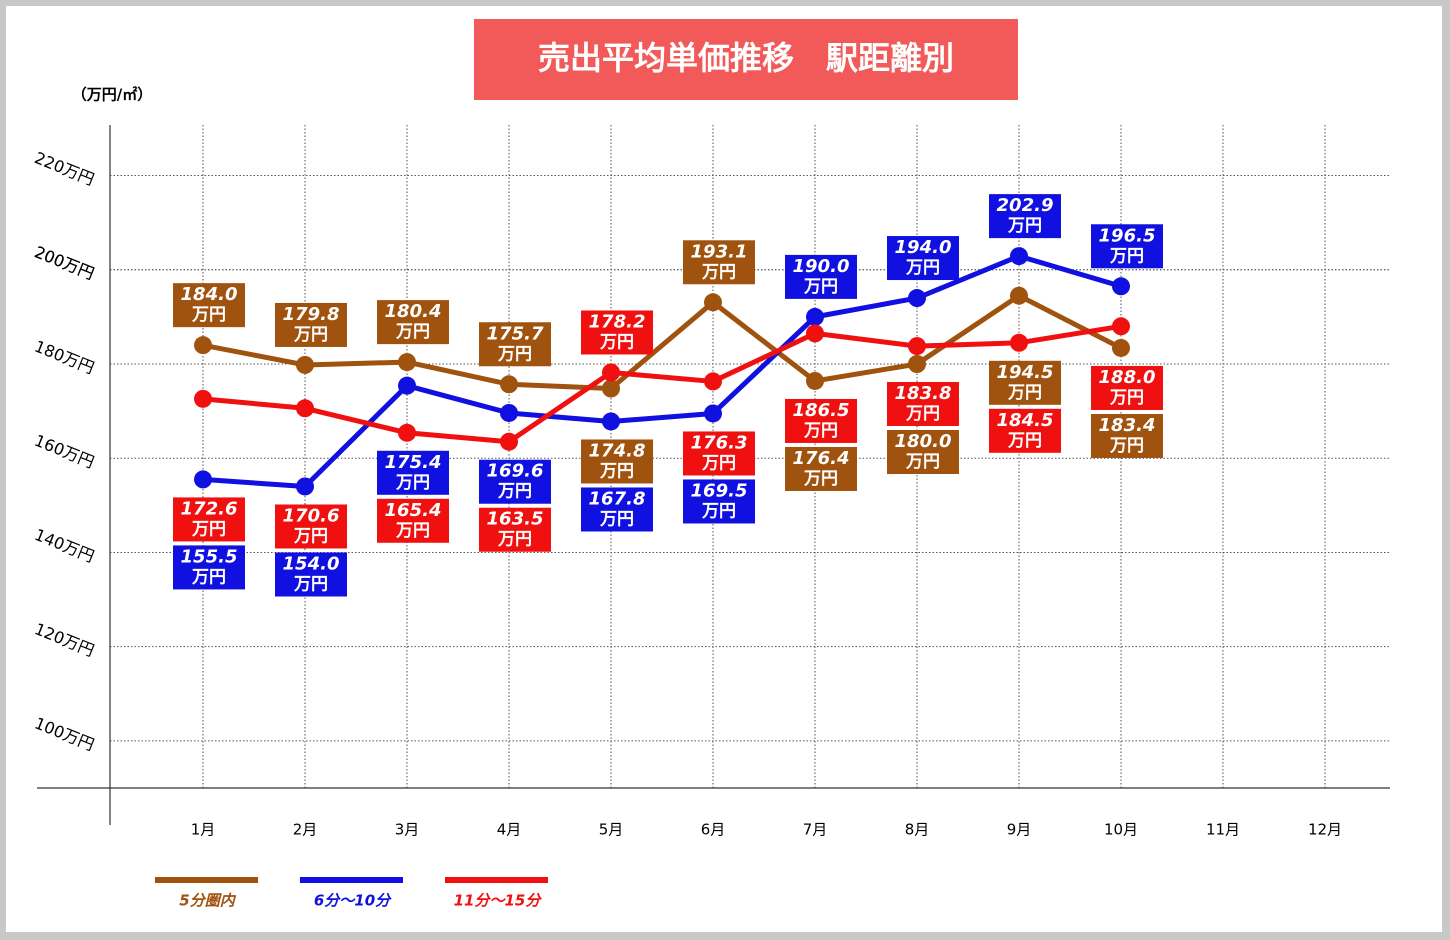 The width and height of the screenshot is (1450, 940). What do you see at coordinates (617, 450) in the screenshot?
I see `value-label: 174.8` at bounding box center [617, 450].